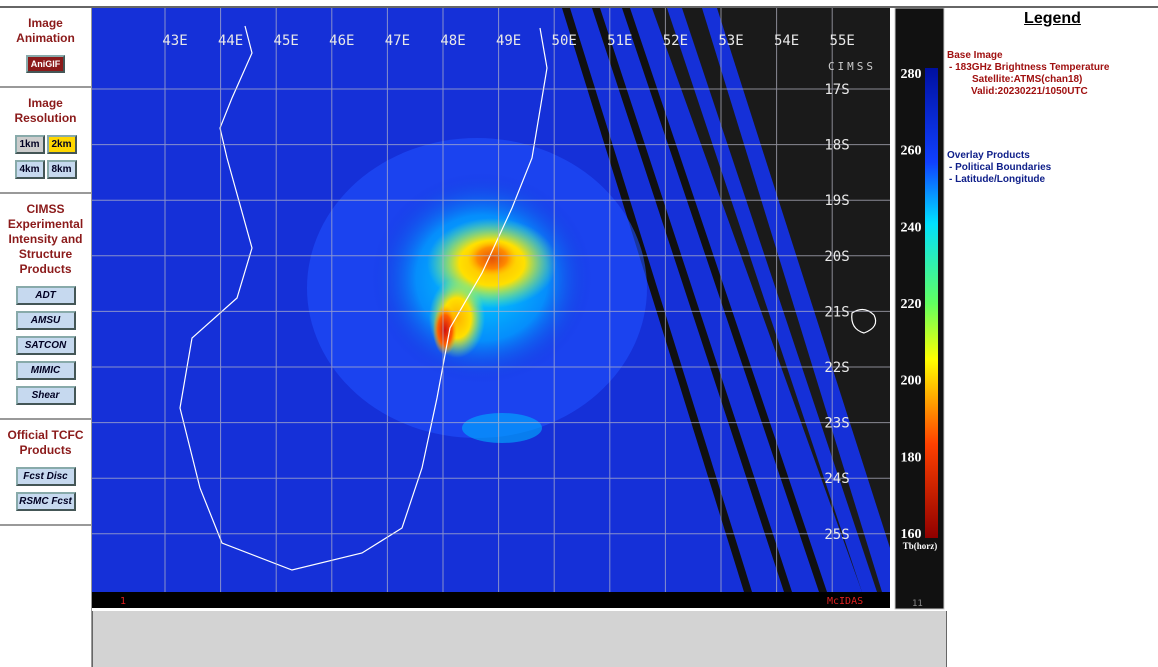 This screenshot has width=1158, height=667. I want to click on overlay-heading: Overlay Products, so click(988, 155).